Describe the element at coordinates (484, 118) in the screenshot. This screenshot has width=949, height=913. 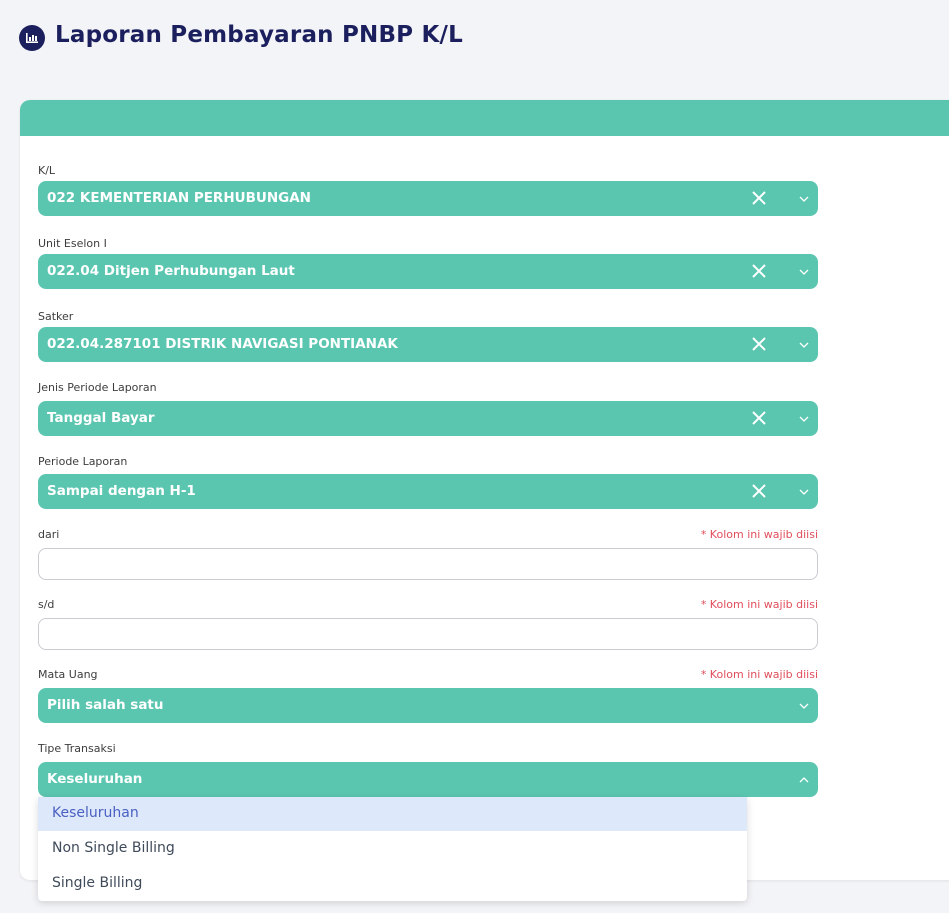
I see `card-header` at that location.